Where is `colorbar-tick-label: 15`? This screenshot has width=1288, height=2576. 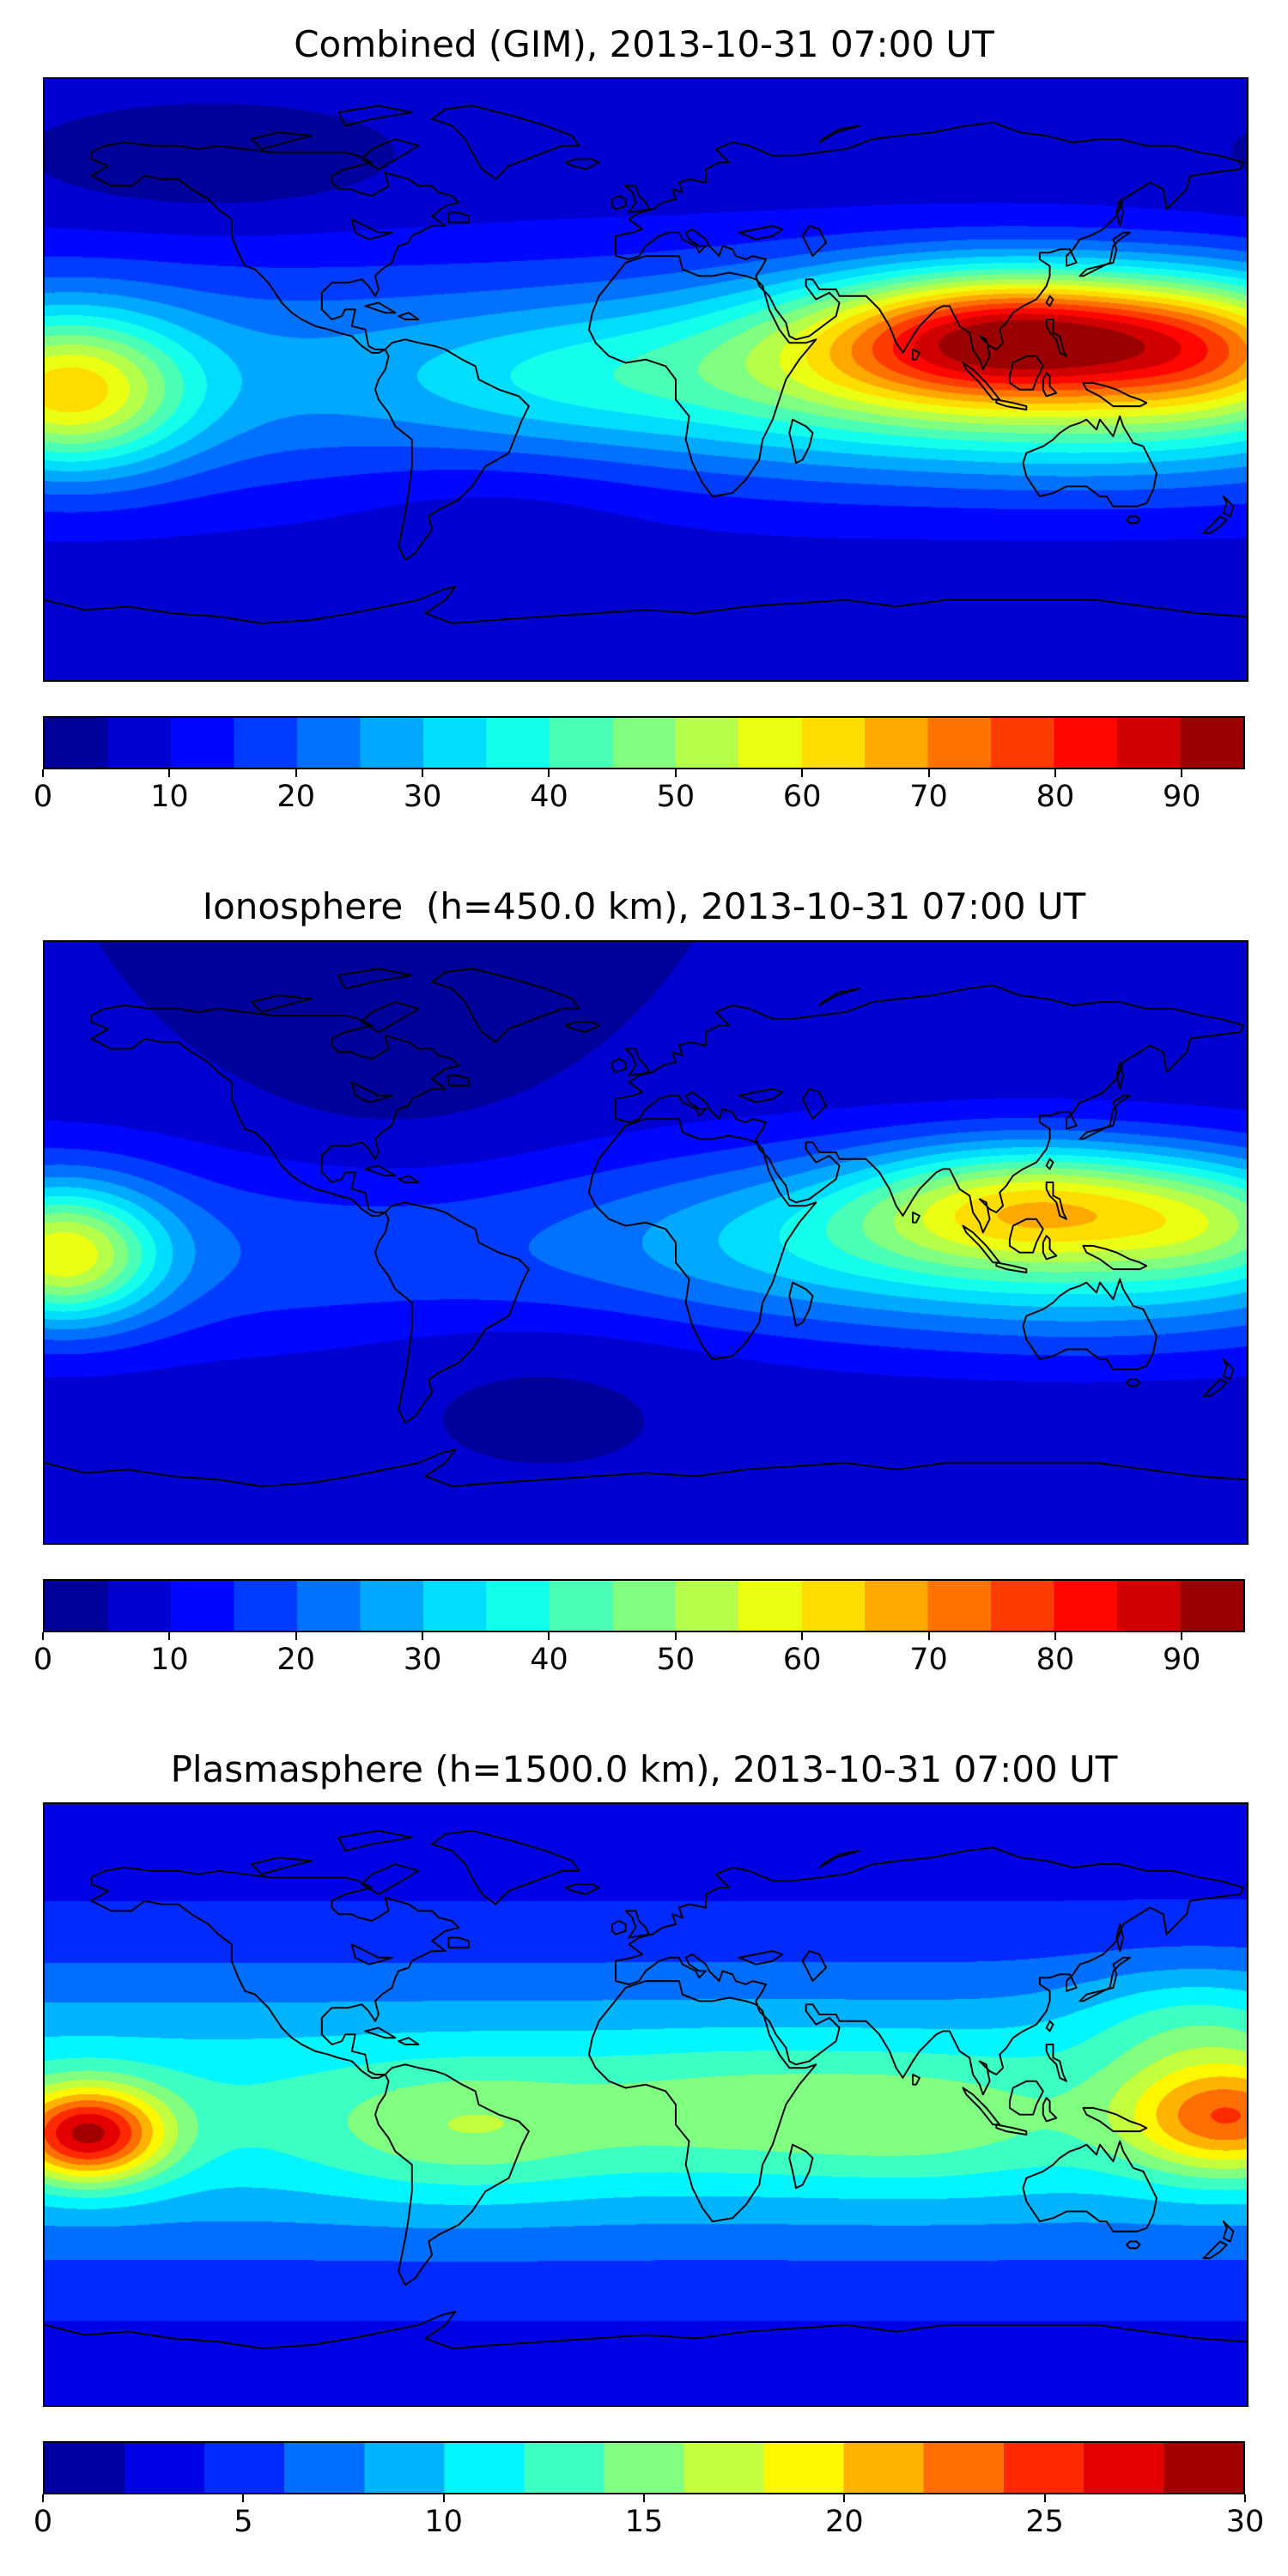 colorbar-tick-label: 15 is located at coordinates (644, 2522).